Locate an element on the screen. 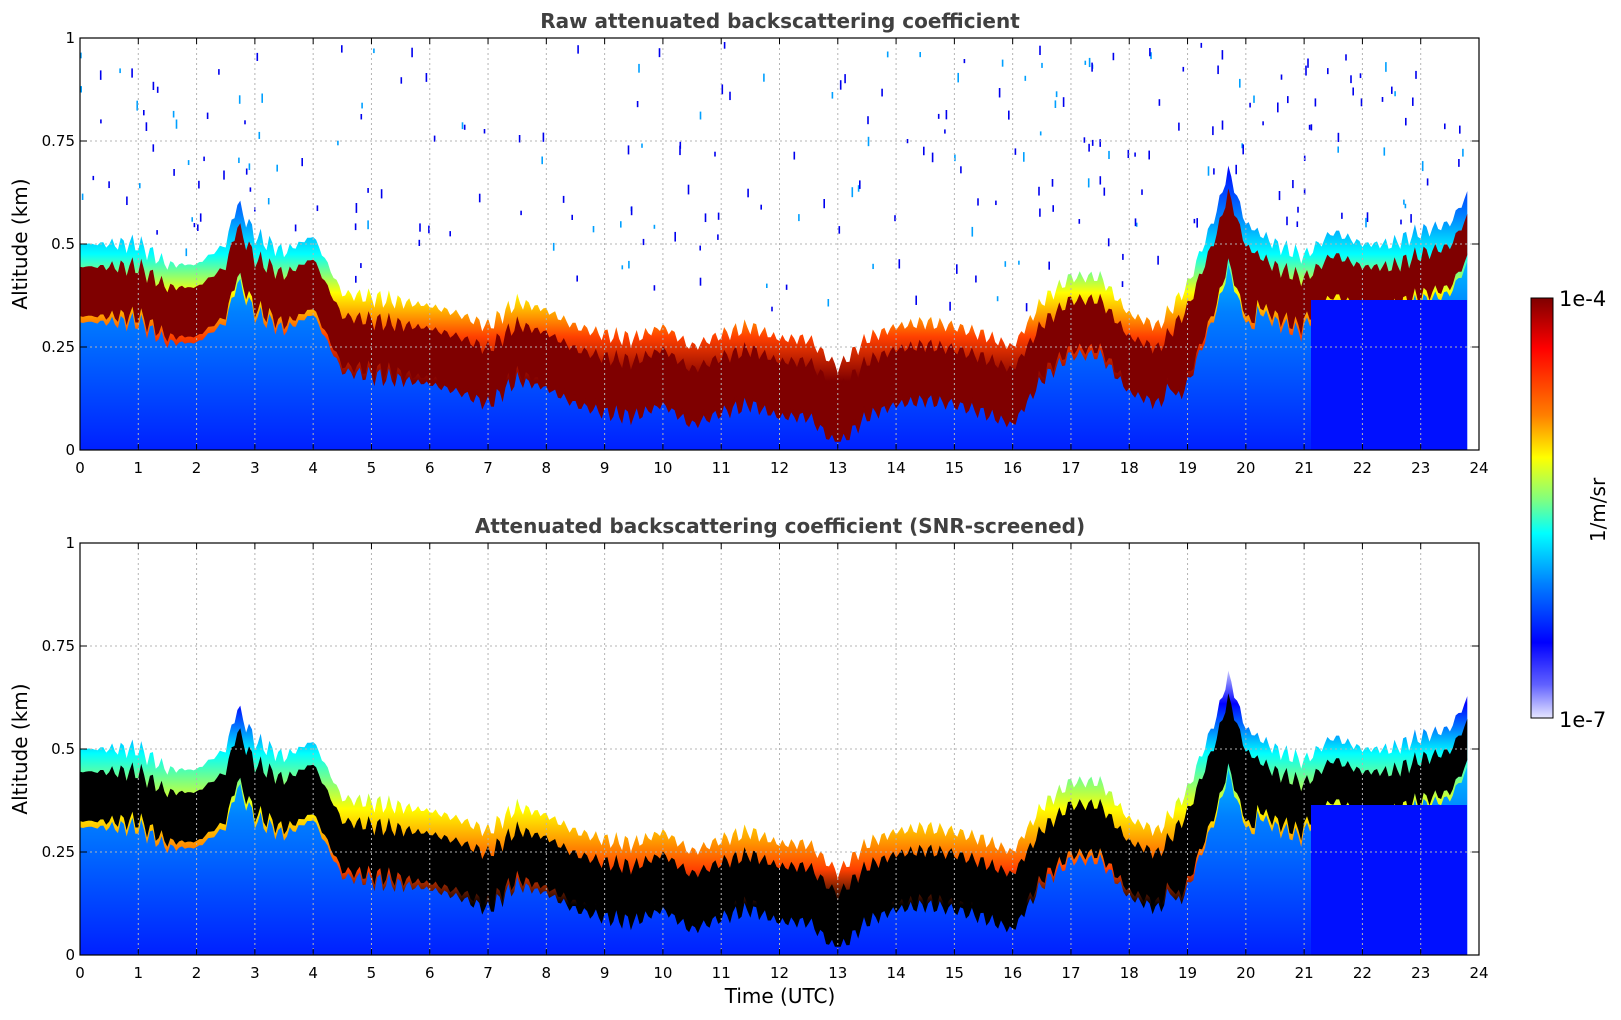 This screenshot has height=1020, width=1621. panel-raw-late-block is located at coordinates (1389, 375).